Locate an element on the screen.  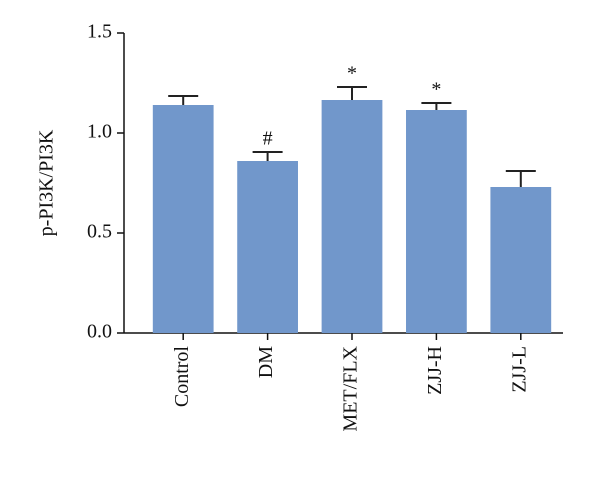
x-tick-label: ZJJ-L is located at coordinates (519, 369).